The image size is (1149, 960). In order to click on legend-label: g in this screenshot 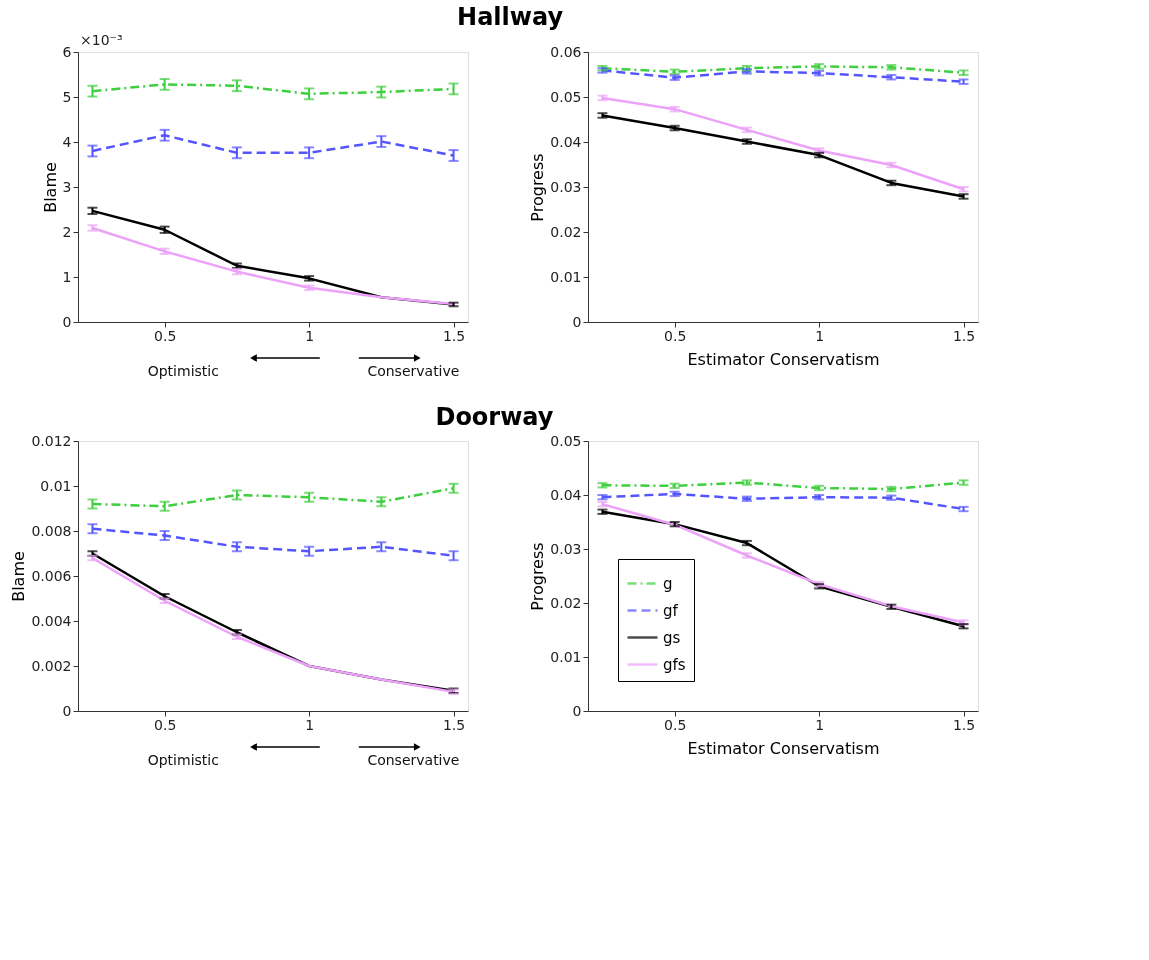, I will do `click(668, 583)`.